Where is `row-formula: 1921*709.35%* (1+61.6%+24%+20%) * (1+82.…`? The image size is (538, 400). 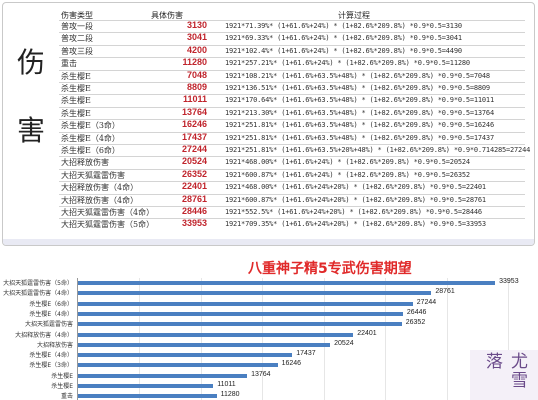 row-formula: 1921*709.35%* (1+61.6%+24%+20%) * (1+82.… is located at coordinates (355, 224).